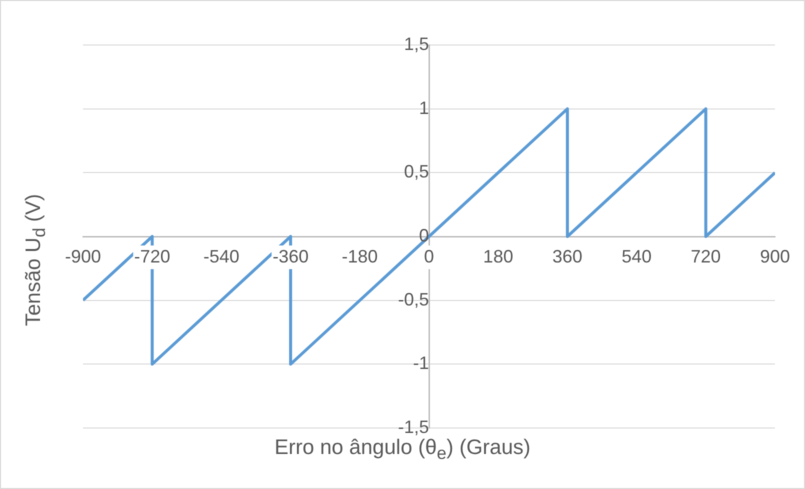  What do you see at coordinates (413, 426) in the screenshot?
I see `y-tick-label: -1,5` at bounding box center [413, 426].